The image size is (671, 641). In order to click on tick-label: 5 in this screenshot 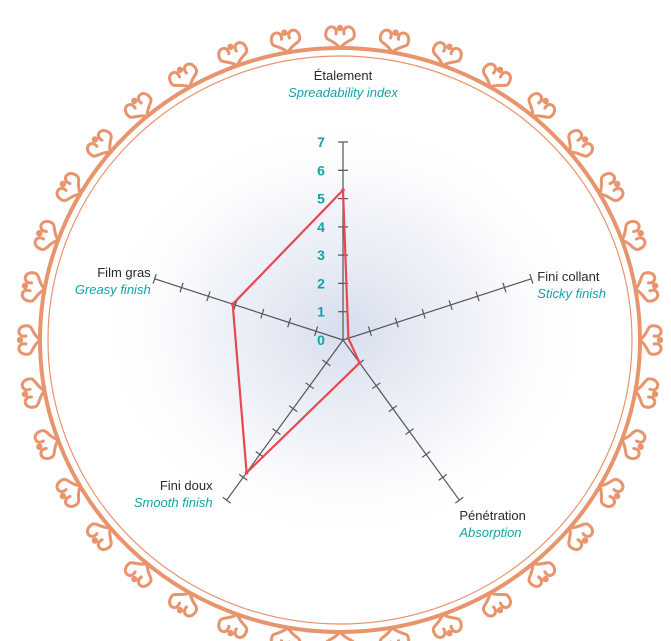, I will do `click(321, 199)`.